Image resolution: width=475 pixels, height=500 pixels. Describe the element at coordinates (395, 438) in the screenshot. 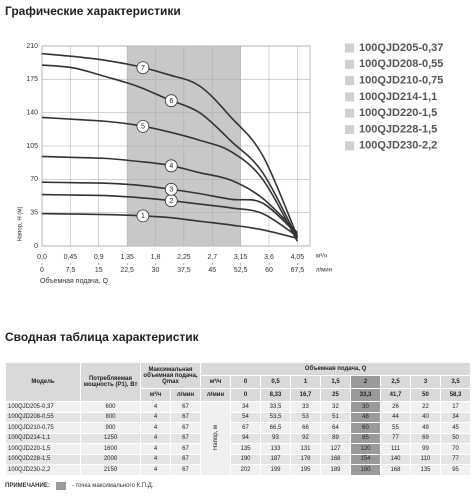

I see `table-cell: 77` at that location.